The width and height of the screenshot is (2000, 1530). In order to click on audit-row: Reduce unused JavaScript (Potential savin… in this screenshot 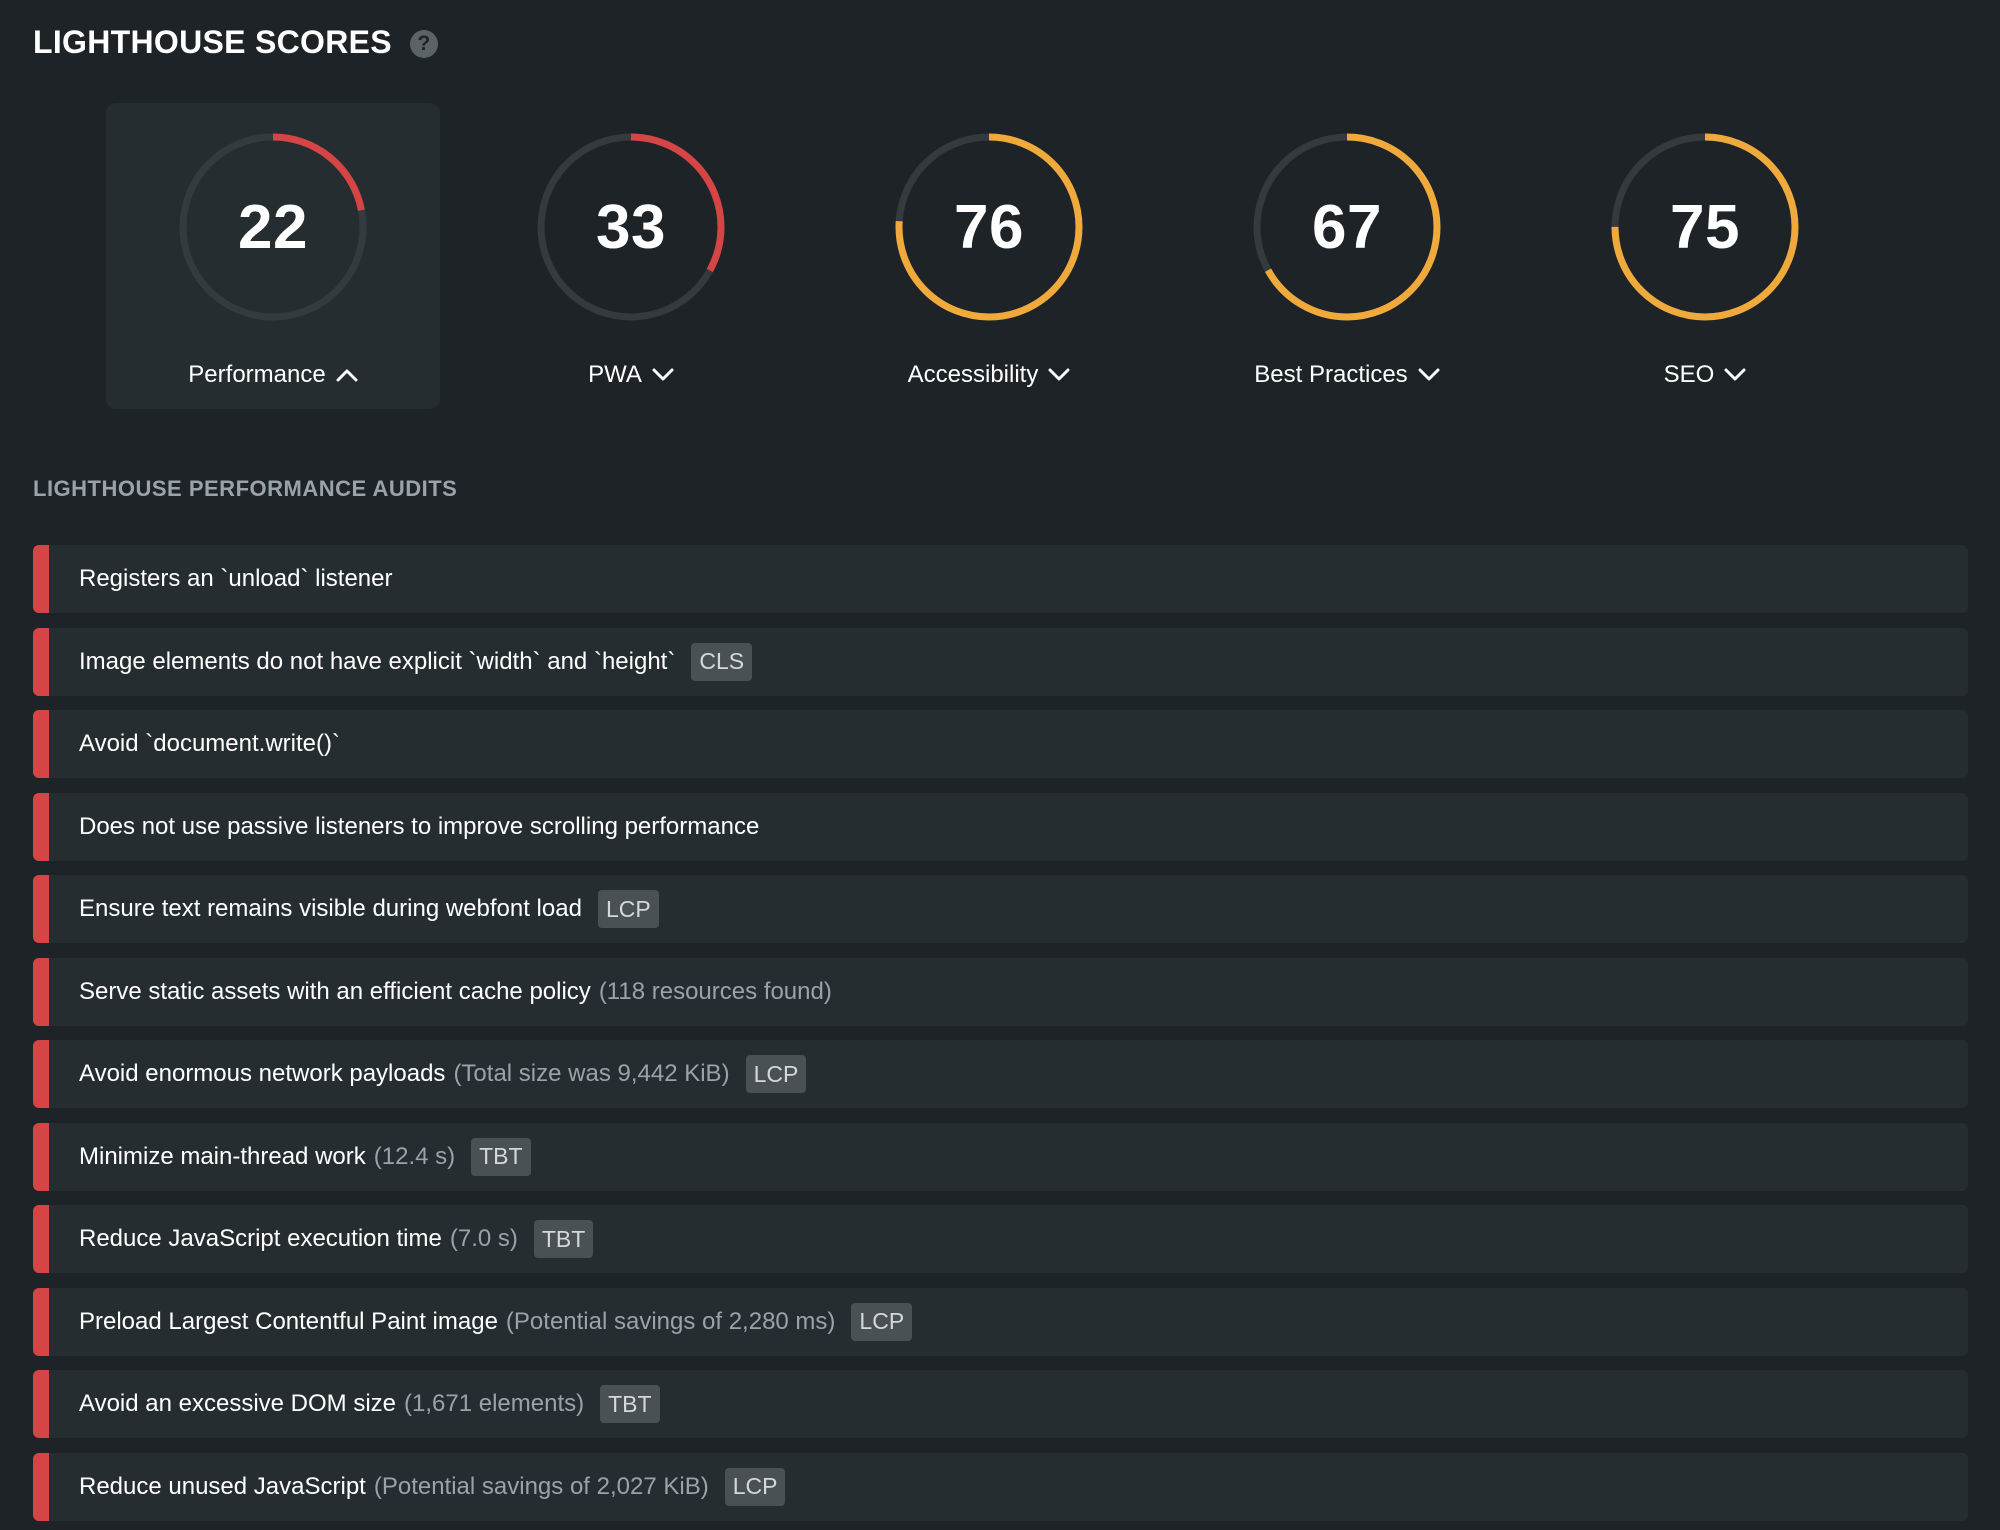, I will do `click(1000, 1486)`.